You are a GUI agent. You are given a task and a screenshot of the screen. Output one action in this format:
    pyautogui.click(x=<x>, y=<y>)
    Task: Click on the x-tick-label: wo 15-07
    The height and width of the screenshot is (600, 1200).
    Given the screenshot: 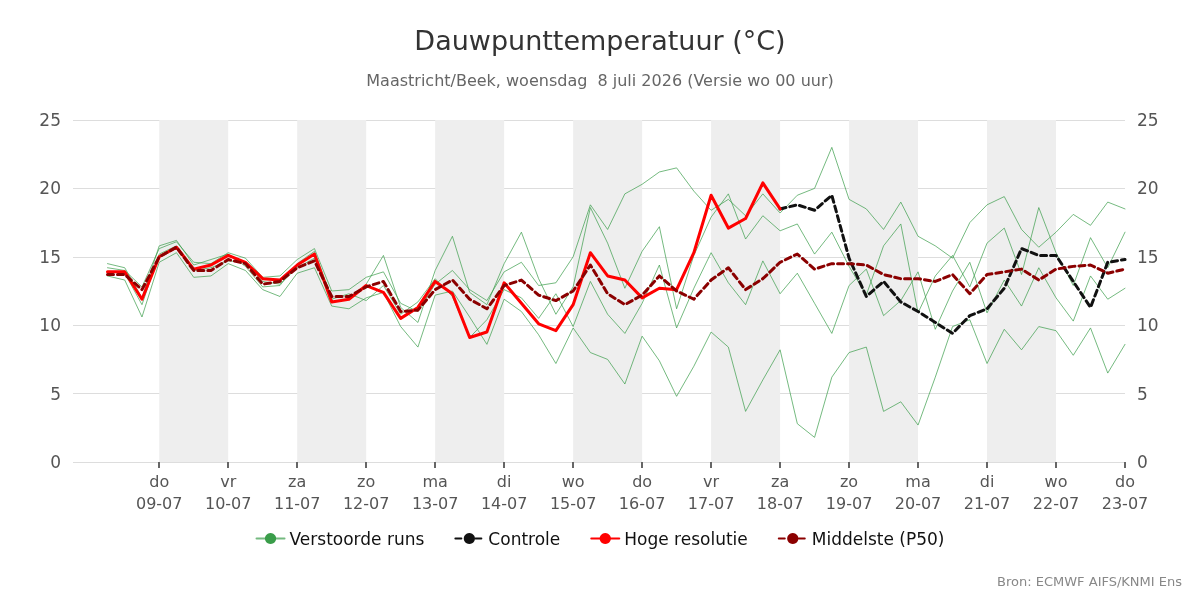 What is the action you would take?
    pyautogui.click(x=573, y=492)
    